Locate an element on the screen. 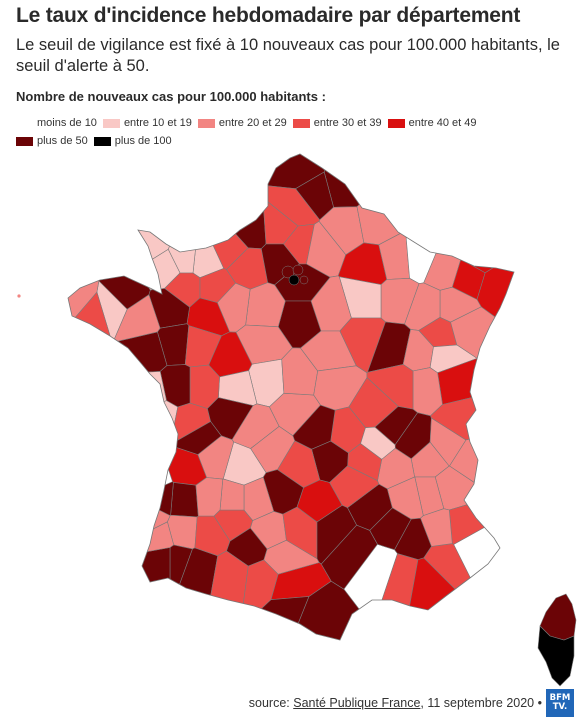 The width and height of the screenshot is (581, 724). paris-inset is located at coordinates (295, 275).